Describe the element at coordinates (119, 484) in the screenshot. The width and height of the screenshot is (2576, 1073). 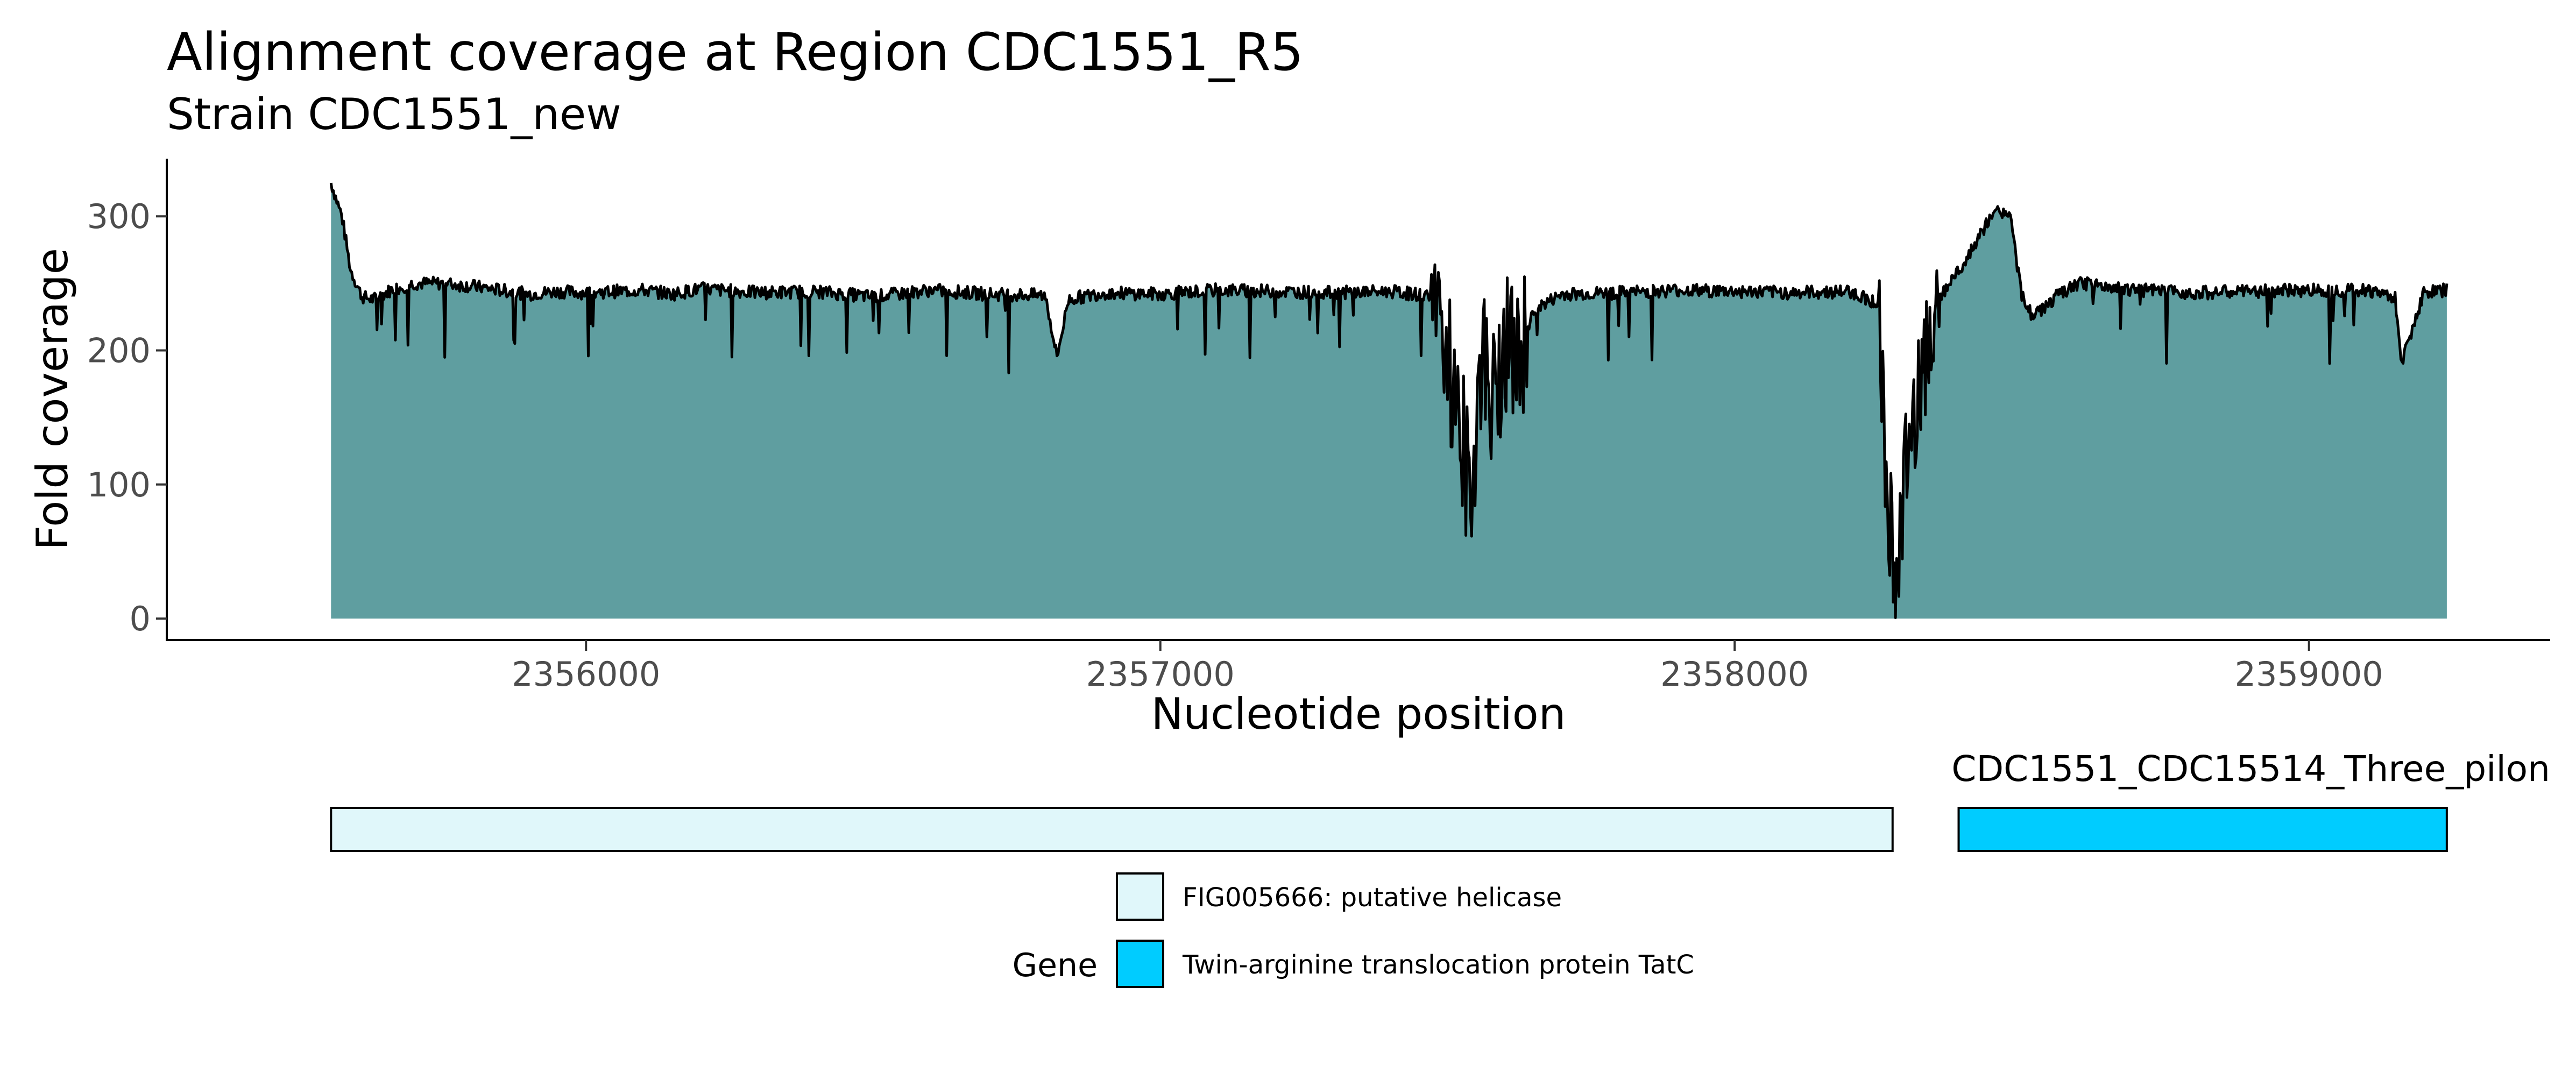
I see `y-tick-label: 100` at that location.